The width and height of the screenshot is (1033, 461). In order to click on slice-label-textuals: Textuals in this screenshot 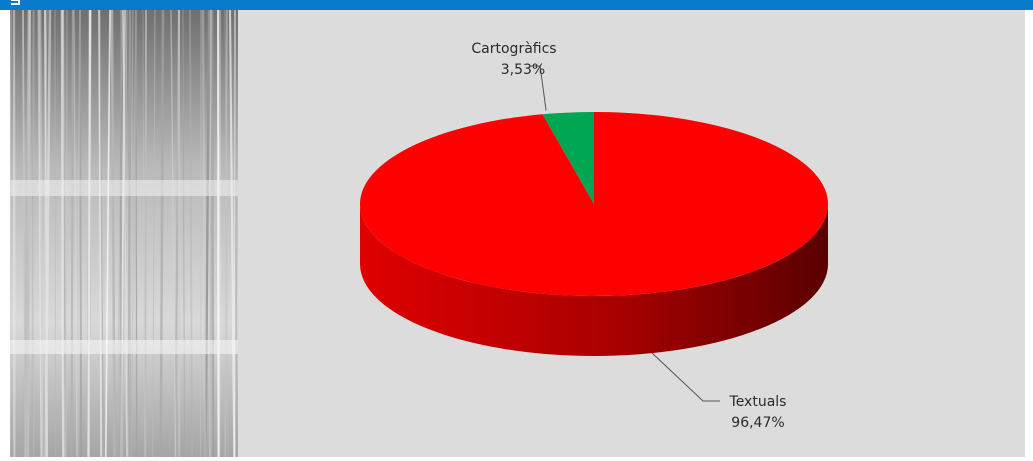, I will do `click(758, 402)`.